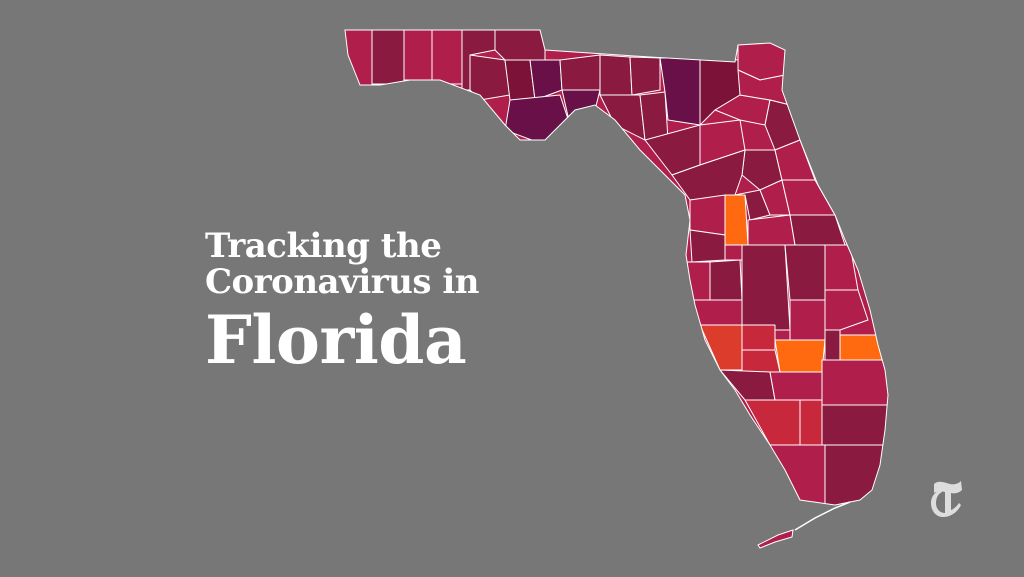 This screenshot has width=1024, height=577. What do you see at coordinates (946, 499) in the screenshot?
I see `nyt-t-logo-icon` at bounding box center [946, 499].